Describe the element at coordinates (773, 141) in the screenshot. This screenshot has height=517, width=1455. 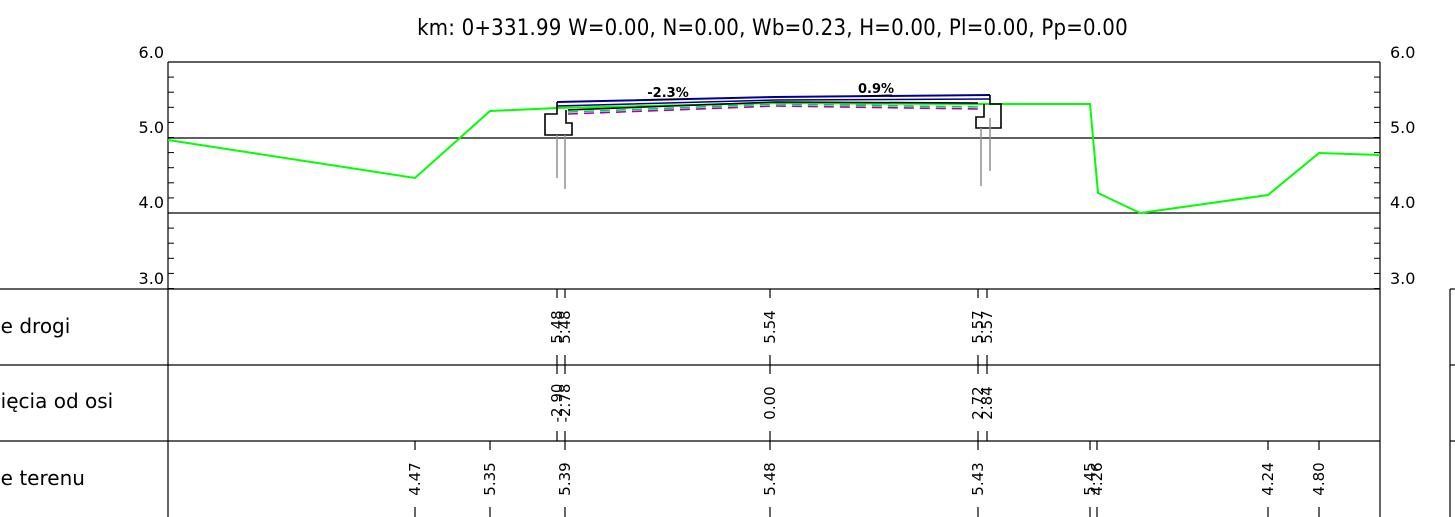
I see `road-structure` at that location.